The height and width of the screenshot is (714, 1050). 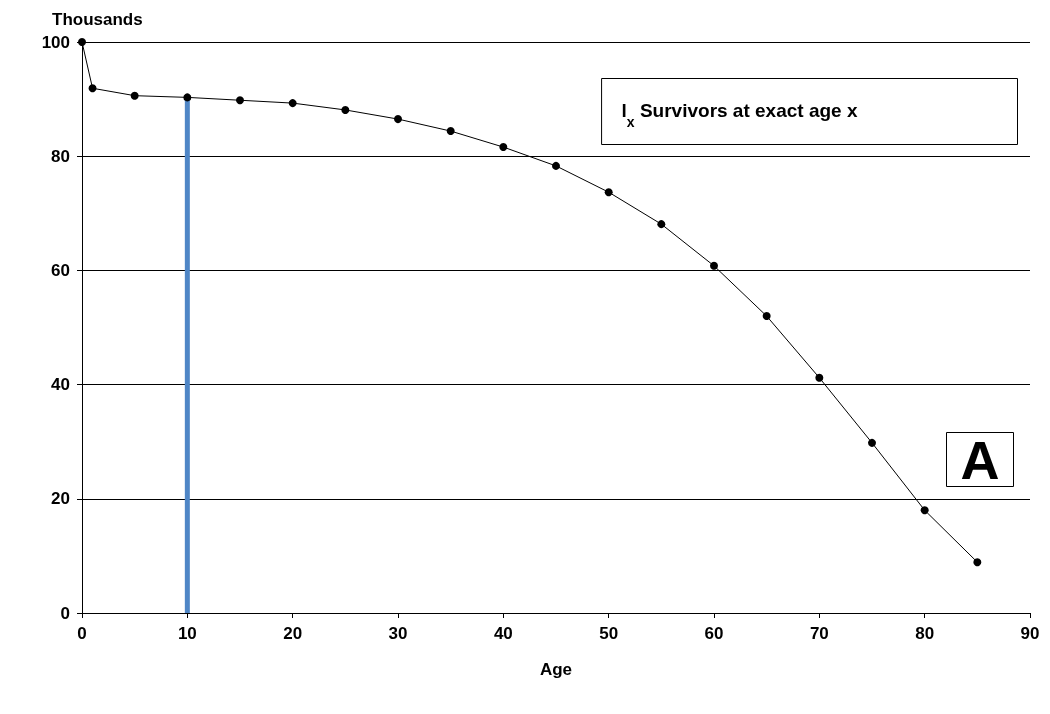 What do you see at coordinates (187, 633) in the screenshot?
I see `x-tick-label: 10` at bounding box center [187, 633].